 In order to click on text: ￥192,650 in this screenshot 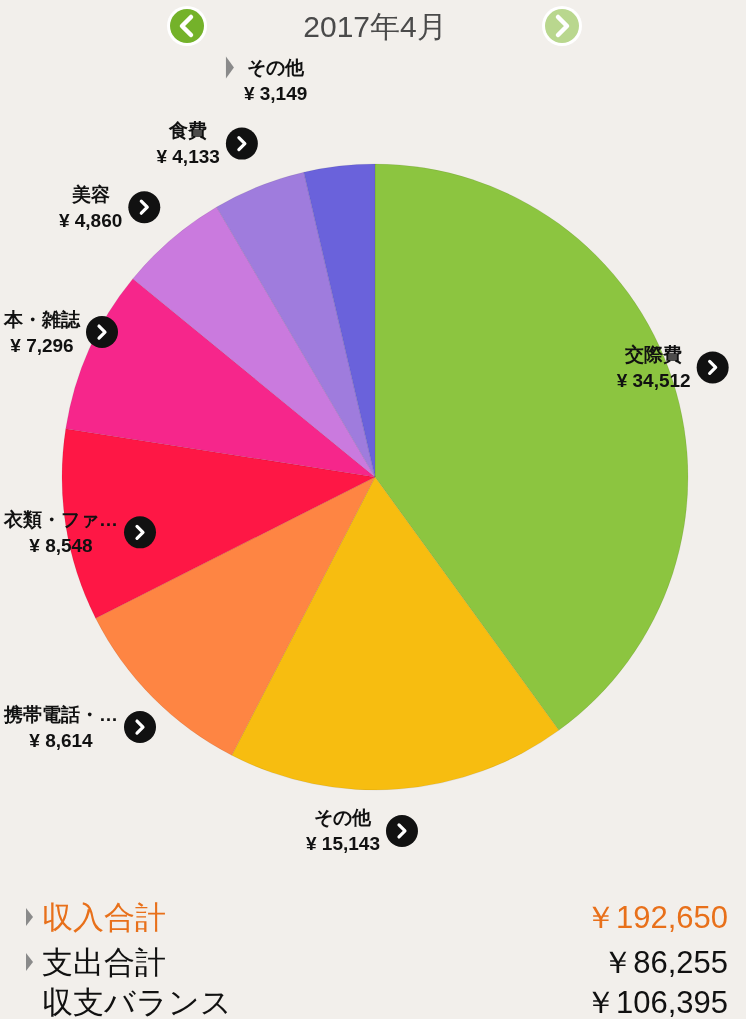, I will do `click(656, 917)`.